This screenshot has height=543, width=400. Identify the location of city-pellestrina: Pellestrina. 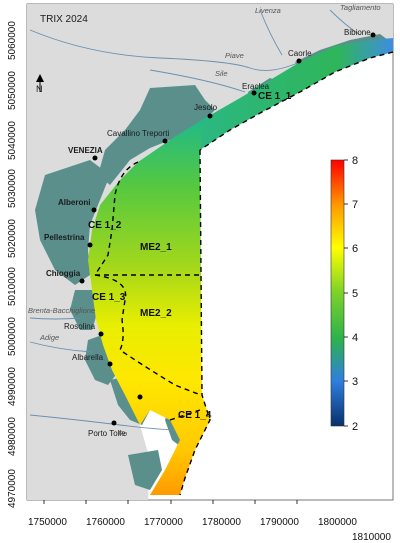
(64, 237).